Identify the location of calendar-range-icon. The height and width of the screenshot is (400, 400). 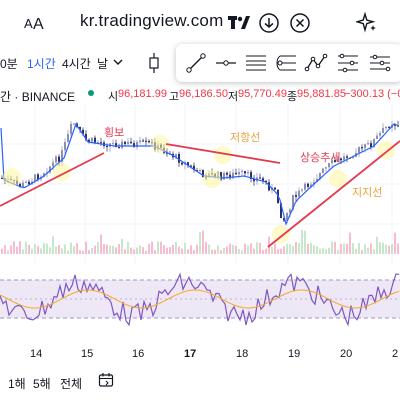
(106, 380).